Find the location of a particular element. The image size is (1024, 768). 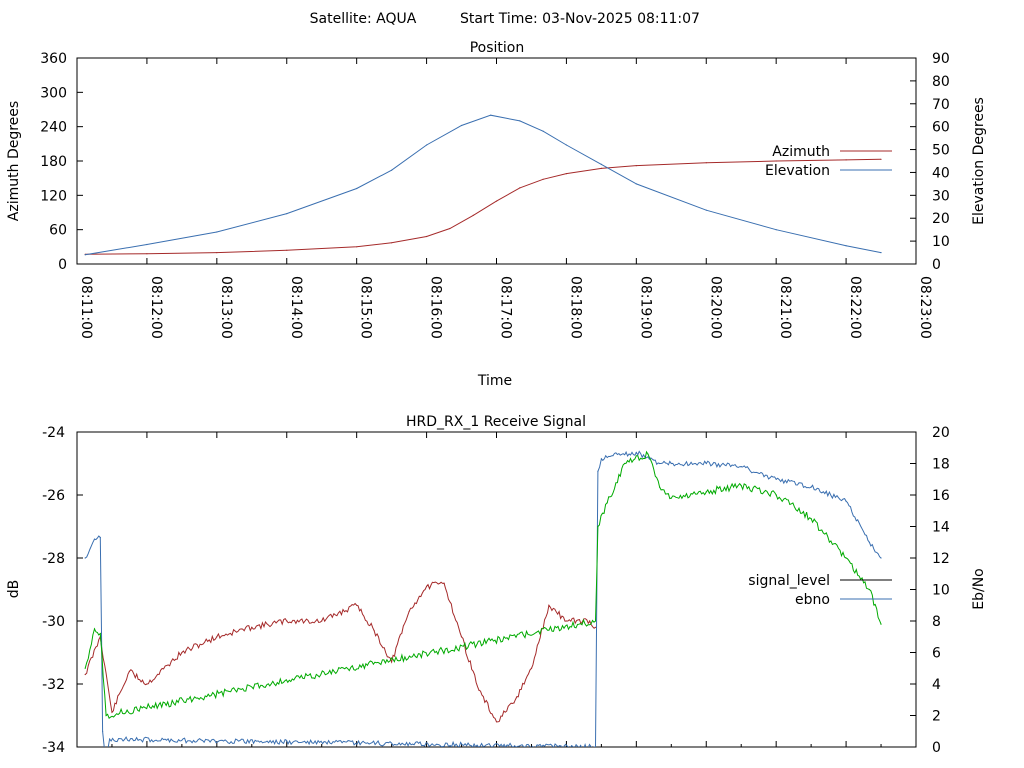

y2-tick-label: 50 is located at coordinates (941, 151).